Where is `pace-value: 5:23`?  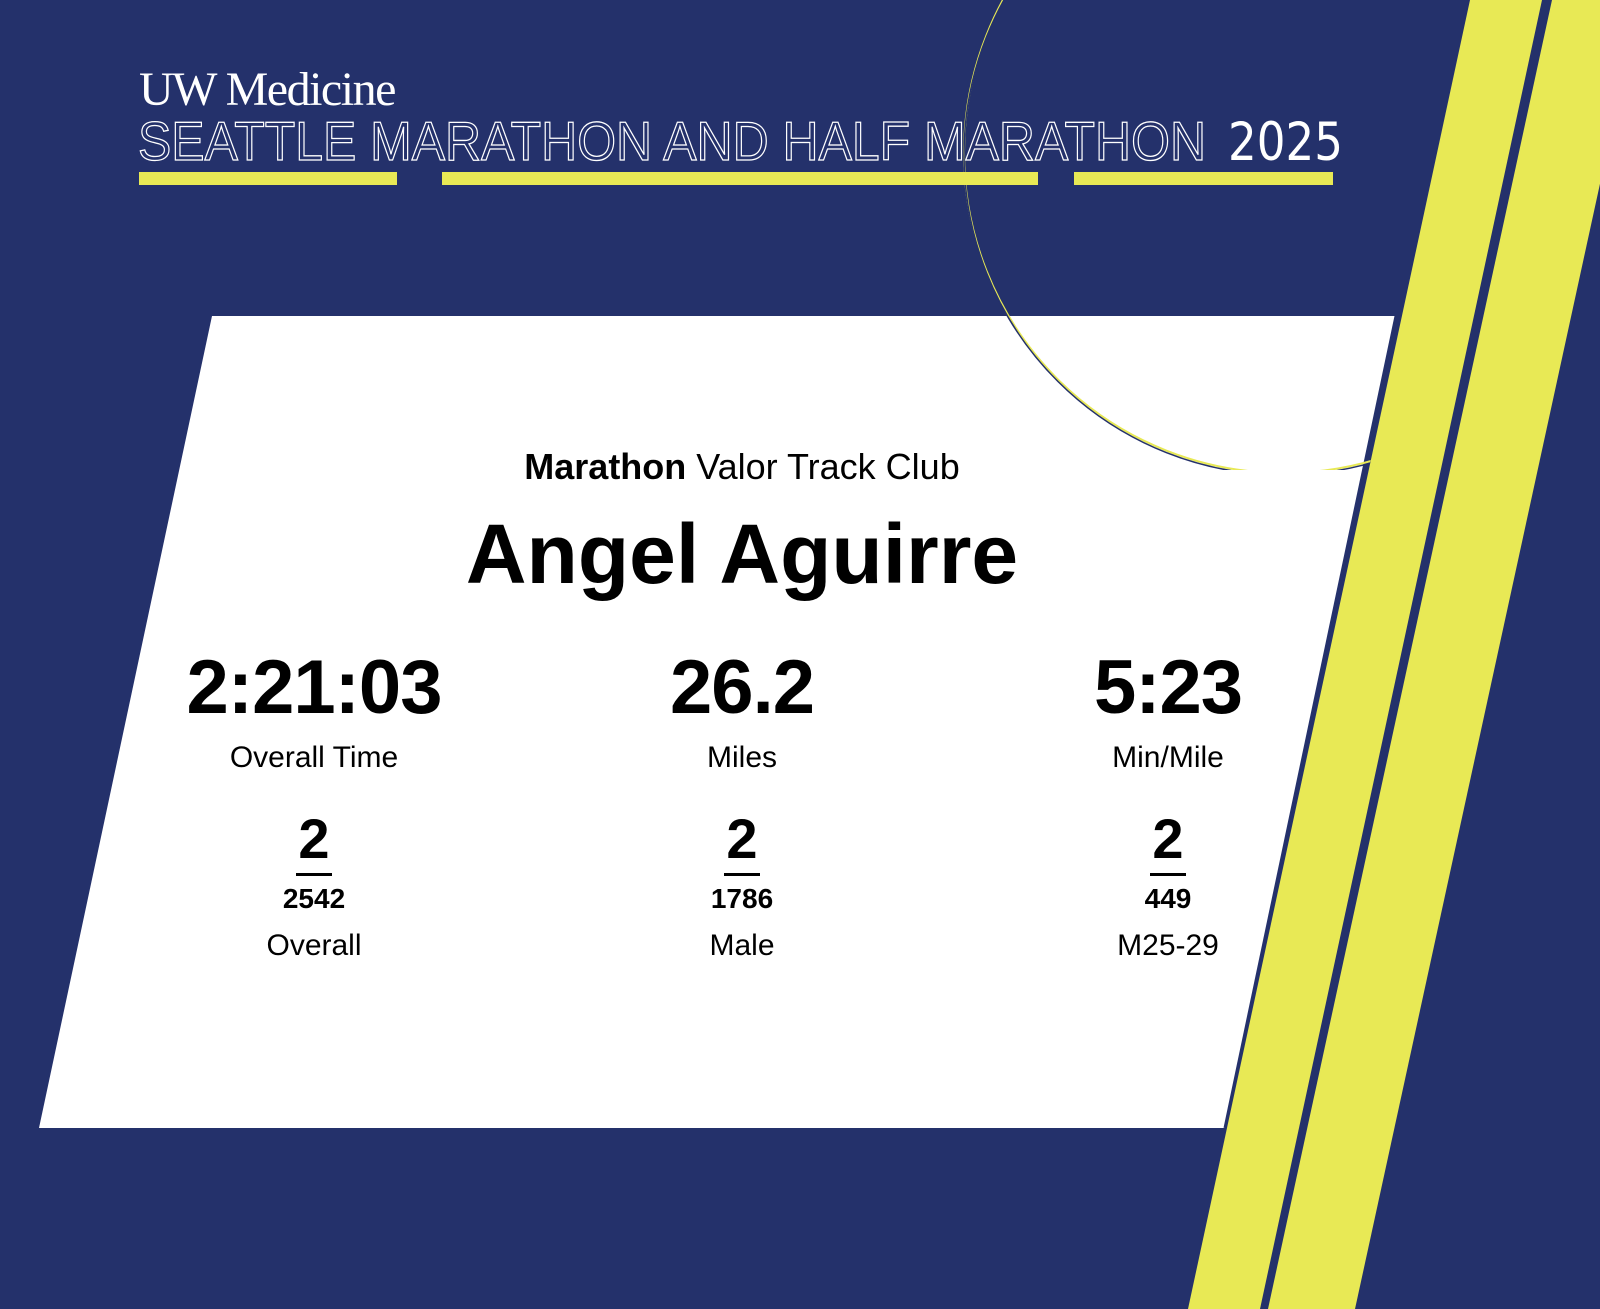 pace-value: 5:23 is located at coordinates (1168, 687).